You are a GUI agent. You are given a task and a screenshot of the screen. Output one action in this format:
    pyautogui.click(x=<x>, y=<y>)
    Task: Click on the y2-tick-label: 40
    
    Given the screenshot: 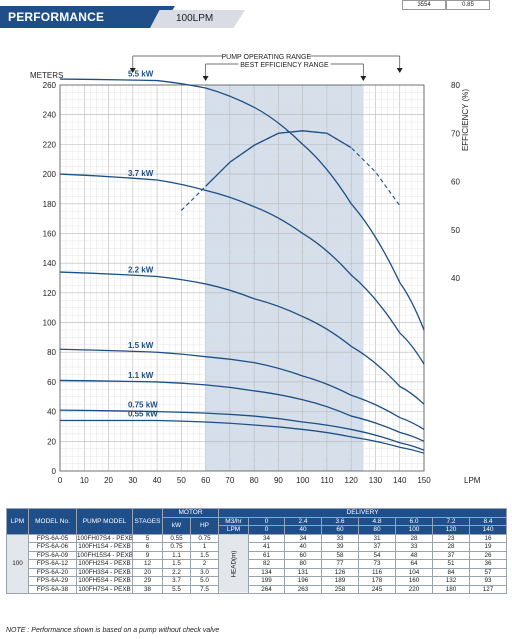 What is the action you would take?
    pyautogui.click(x=455, y=278)
    